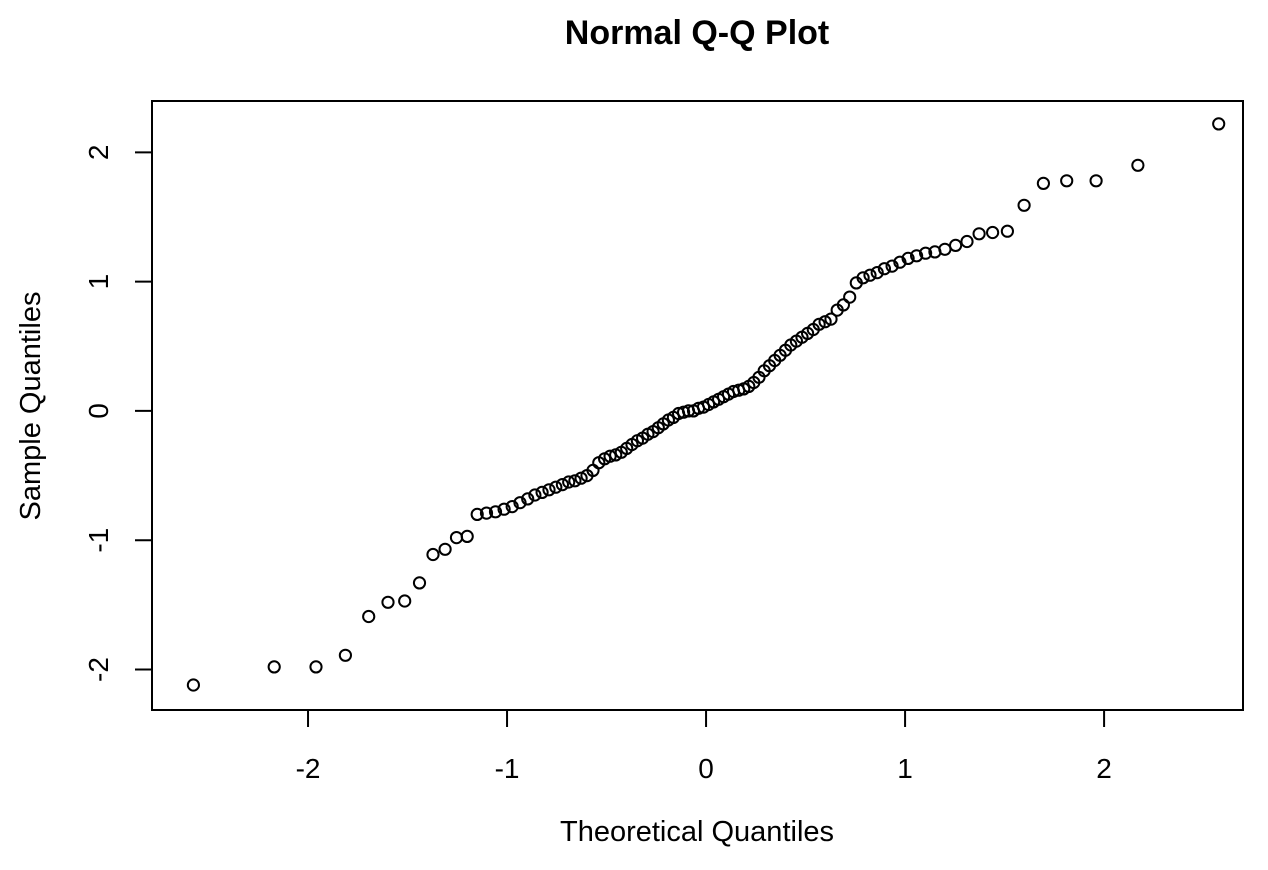 The image size is (1268, 870). Describe the element at coordinates (905, 768) in the screenshot. I see `x-tick-label: 1` at that location.